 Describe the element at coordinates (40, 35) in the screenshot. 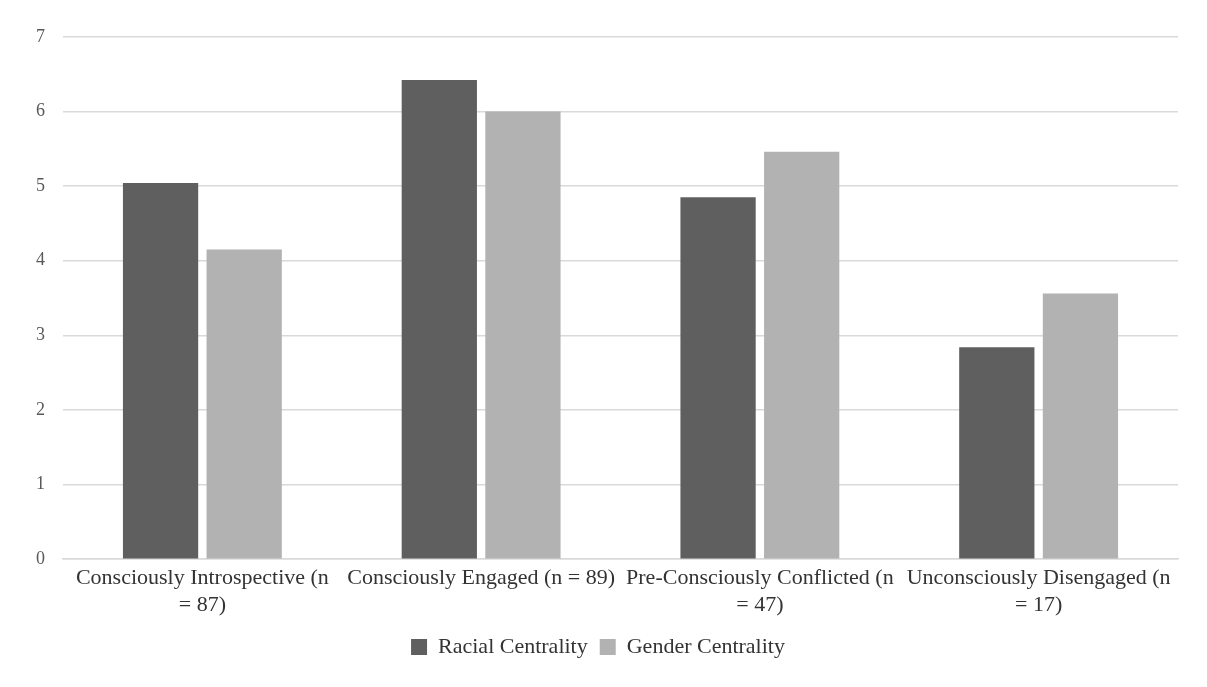

I see `y-tick-label: 7` at that location.